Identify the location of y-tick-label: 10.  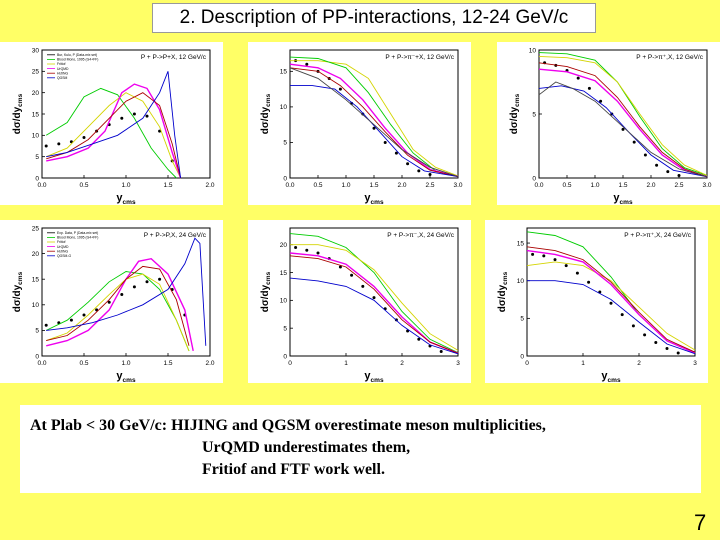
(36, 136).